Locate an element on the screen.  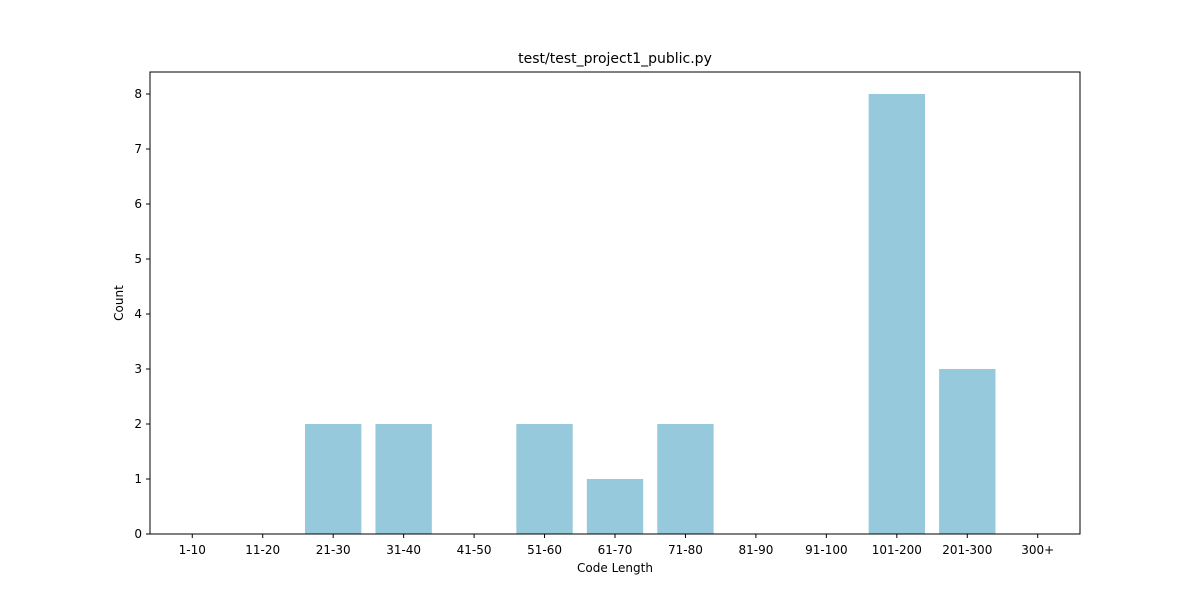
x-tick-label: 51-60 is located at coordinates (544, 550).